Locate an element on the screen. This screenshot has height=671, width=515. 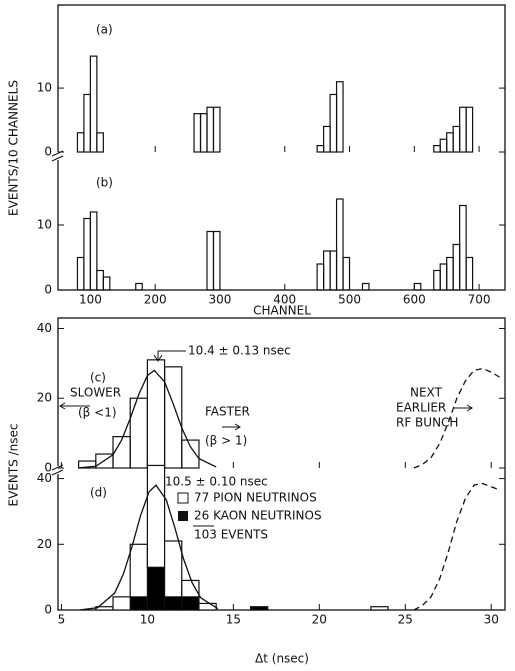
x-tick-label: 25 is located at coordinates (405, 620).